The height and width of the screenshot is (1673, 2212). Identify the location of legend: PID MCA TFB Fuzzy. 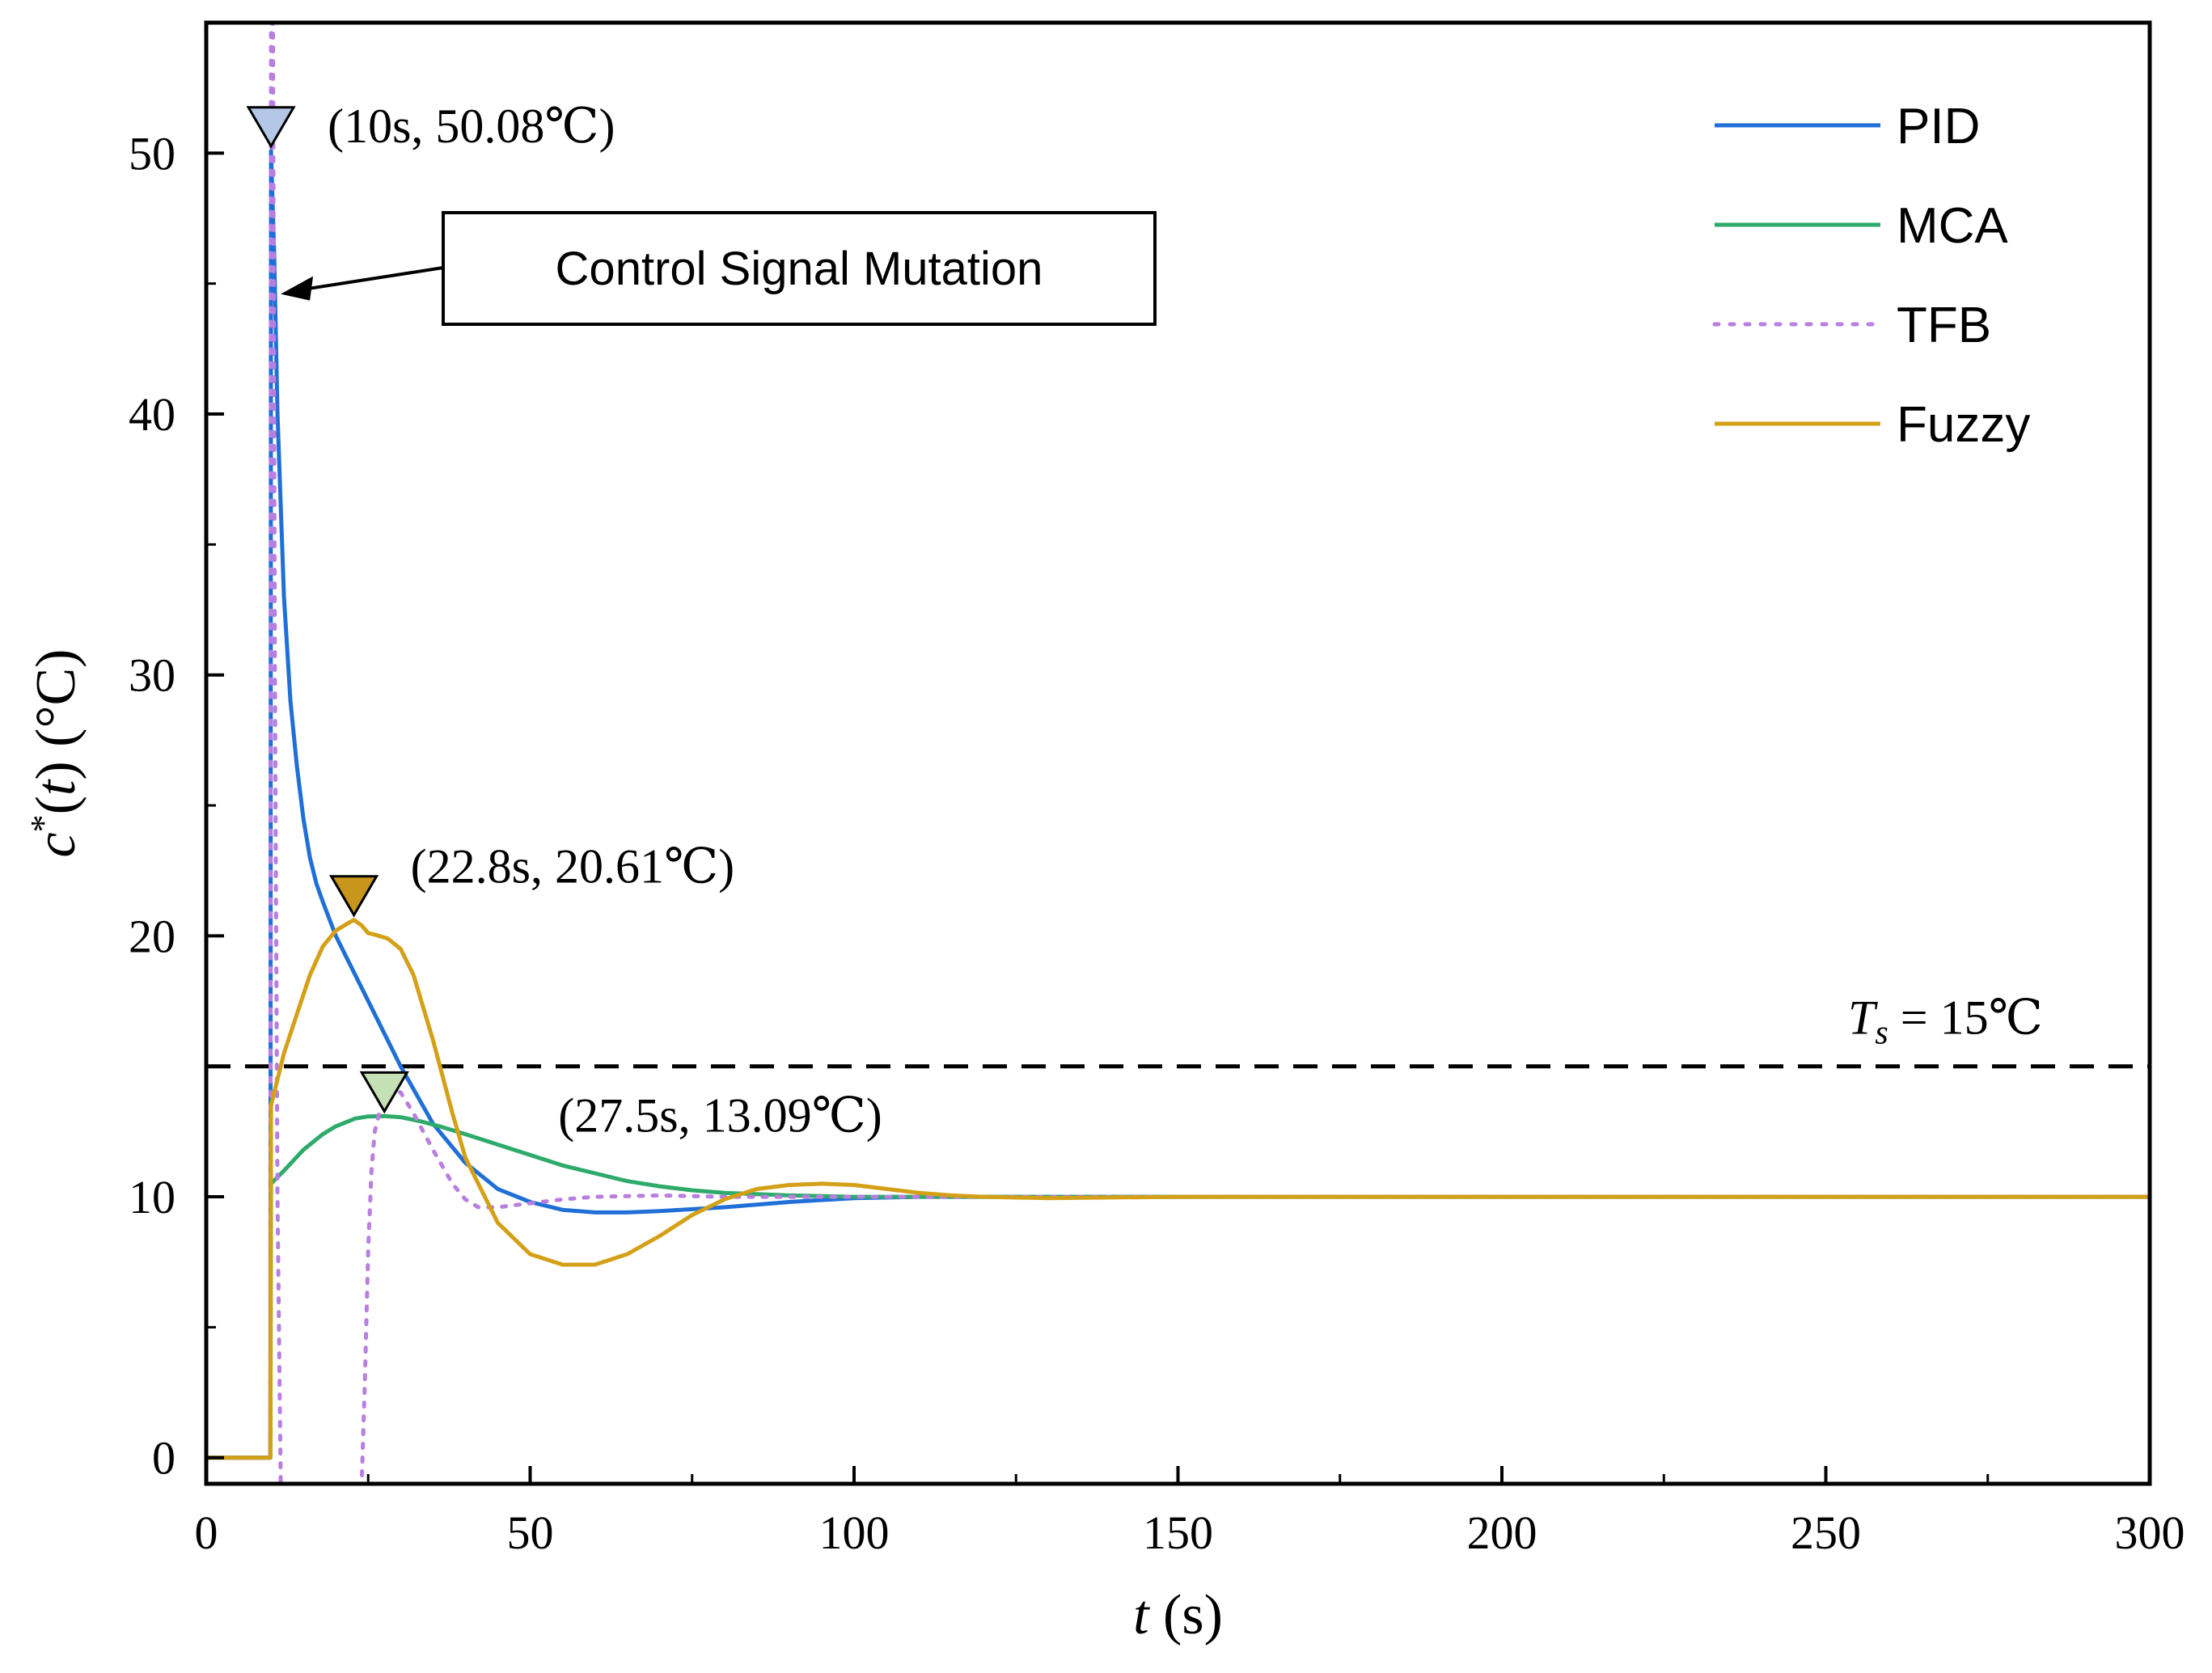
(1871, 276).